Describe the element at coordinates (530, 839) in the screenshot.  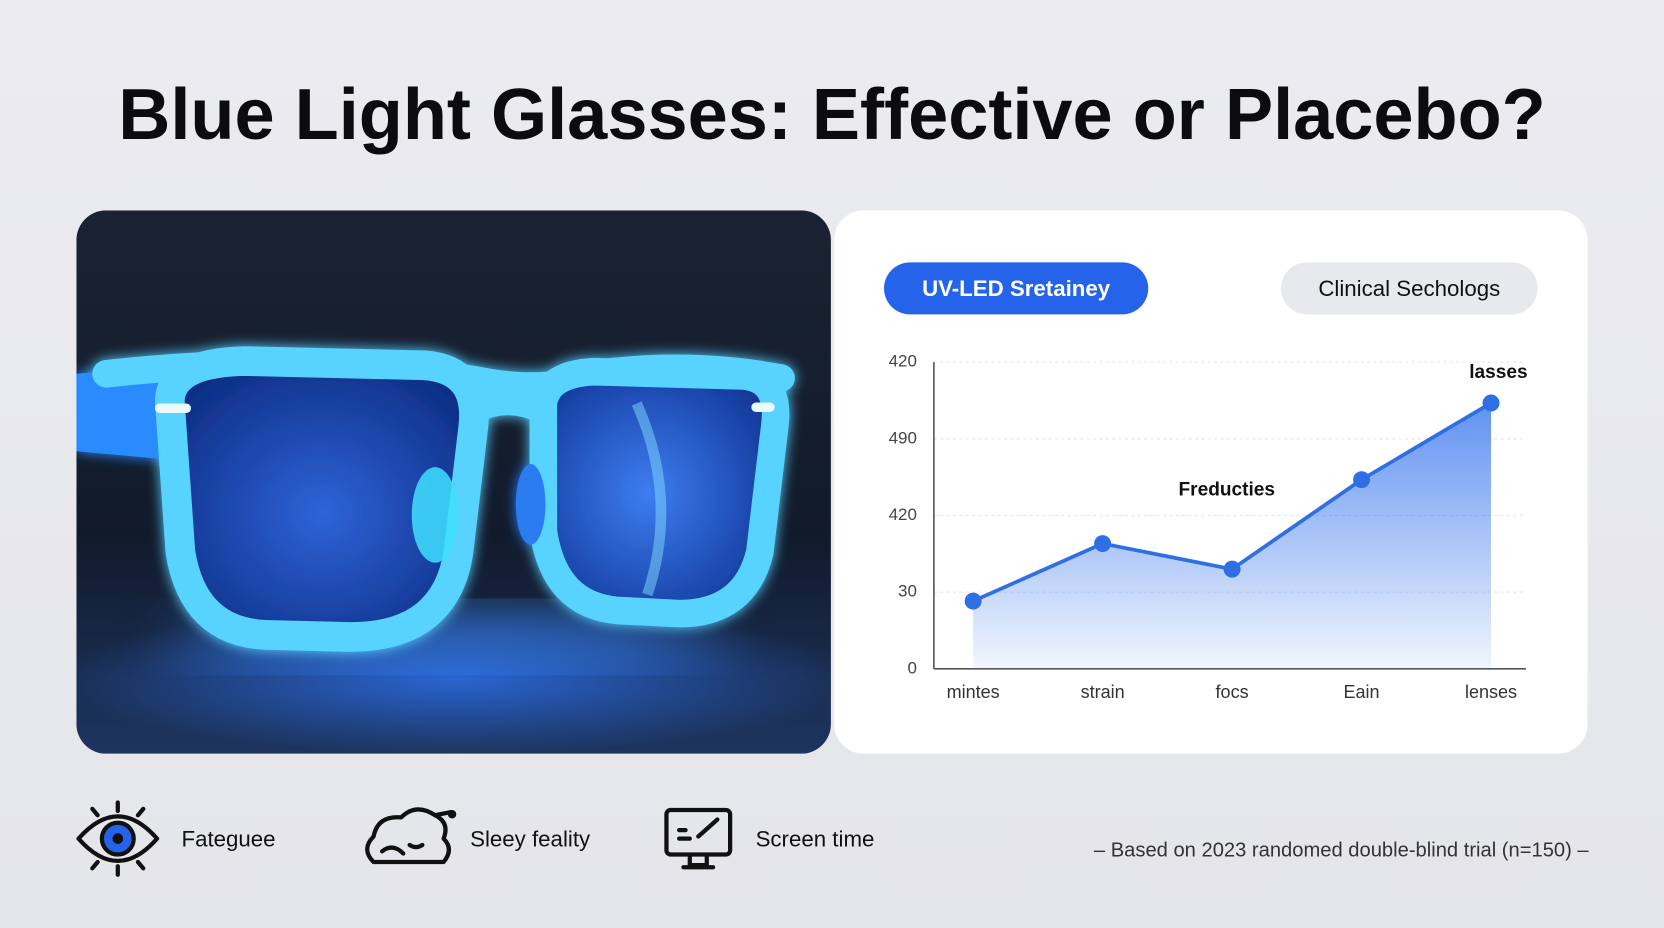
I see `feature-label: Sleey feality` at that location.